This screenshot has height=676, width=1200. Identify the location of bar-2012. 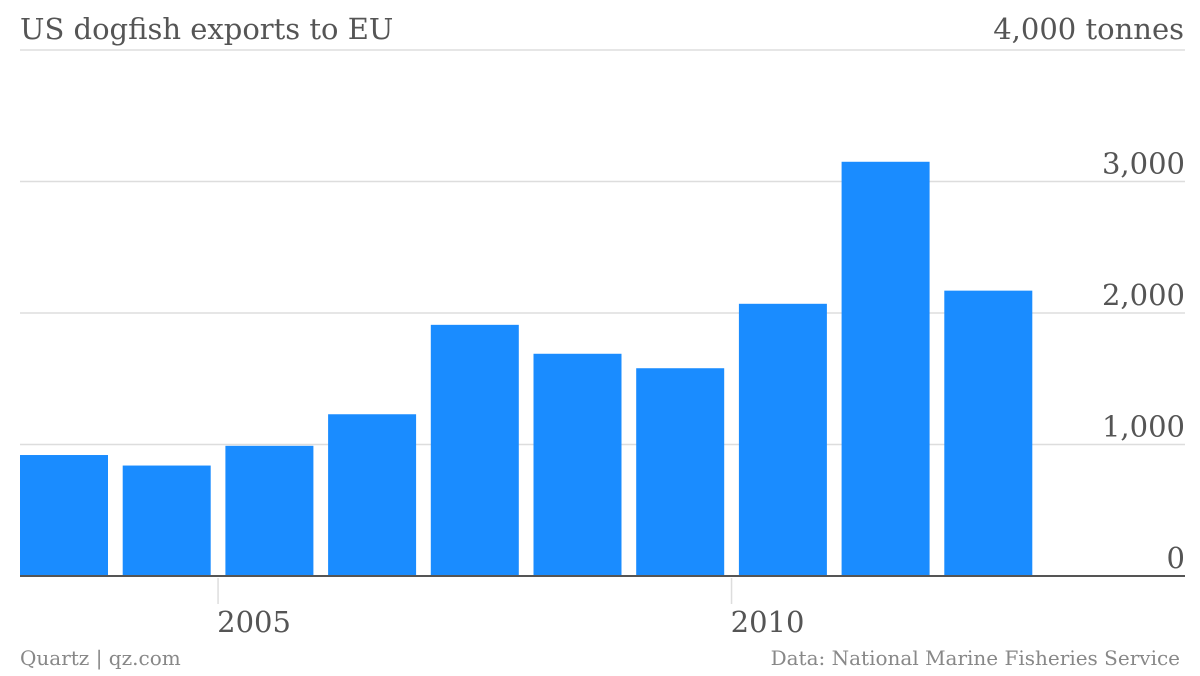
(988, 433).